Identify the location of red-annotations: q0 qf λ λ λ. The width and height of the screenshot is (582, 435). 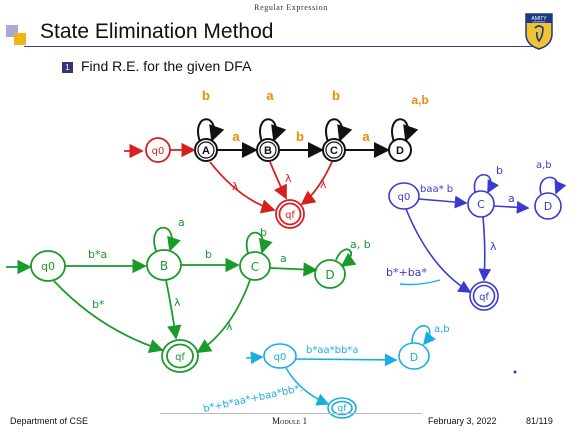
(228, 183).